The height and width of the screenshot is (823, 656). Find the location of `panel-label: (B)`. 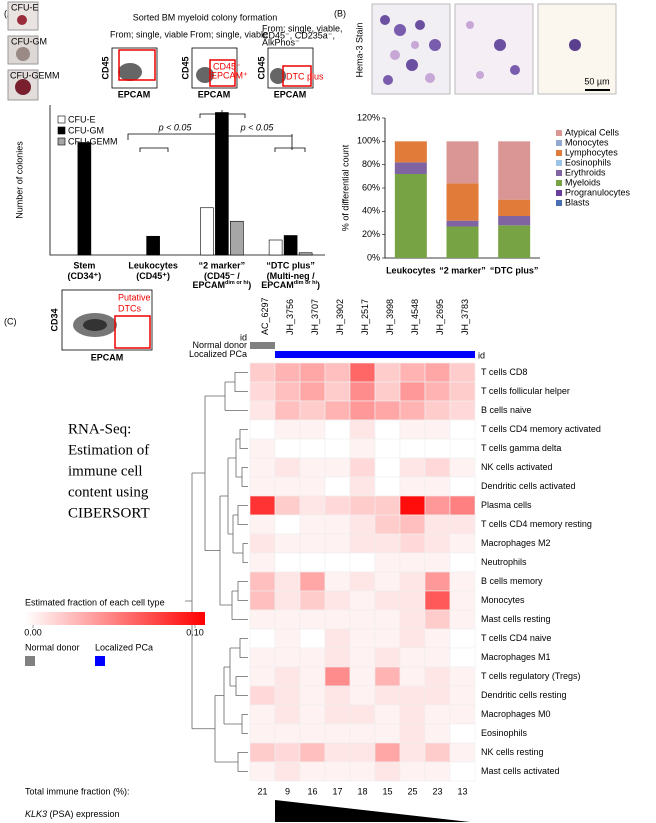

panel-label: (B) is located at coordinates (340, 13).